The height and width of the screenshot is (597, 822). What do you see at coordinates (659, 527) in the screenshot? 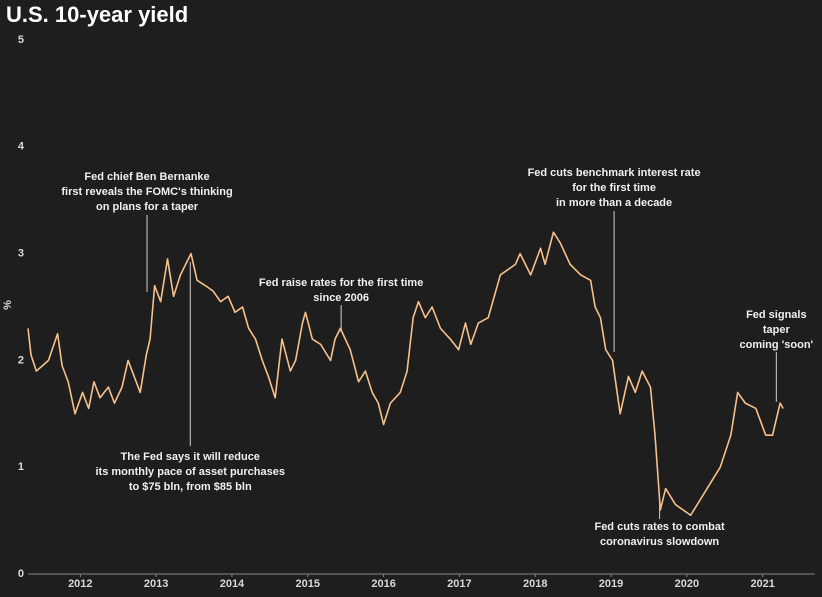
I see `annotation-text: Fed cuts rates to combat` at bounding box center [659, 527].